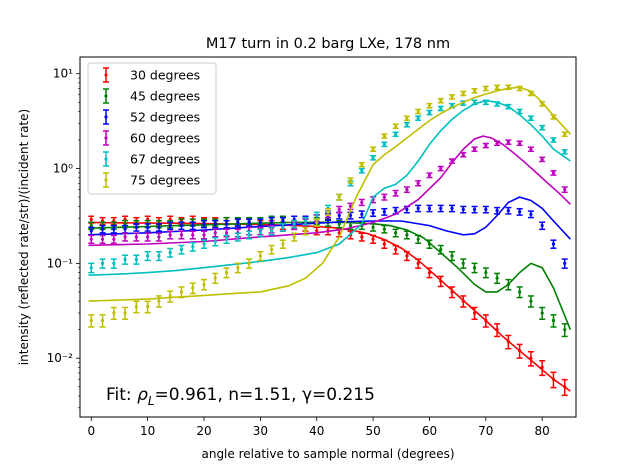  Describe the element at coordinates (203, 431) in the screenshot. I see `x-tick-label: 20` at that location.